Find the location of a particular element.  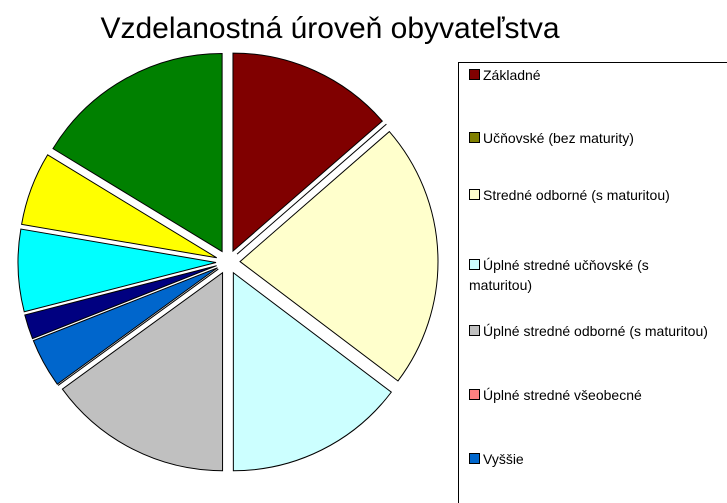

legend-label: Vyššie is located at coordinates (503, 459).